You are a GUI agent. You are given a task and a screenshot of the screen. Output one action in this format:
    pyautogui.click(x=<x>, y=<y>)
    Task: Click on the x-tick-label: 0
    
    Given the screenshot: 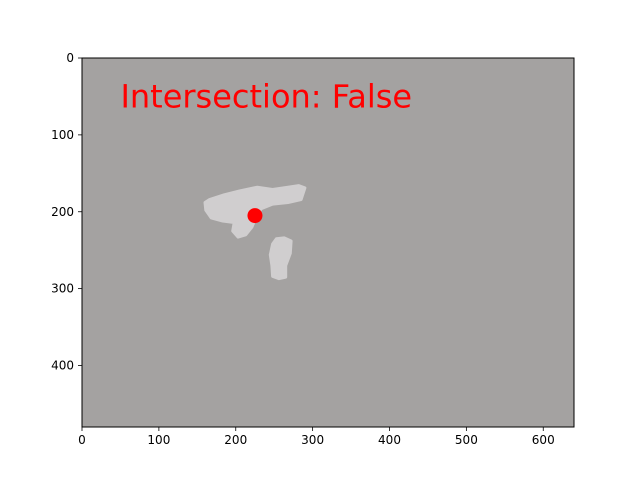 What is the action you would take?
    pyautogui.click(x=82, y=440)
    